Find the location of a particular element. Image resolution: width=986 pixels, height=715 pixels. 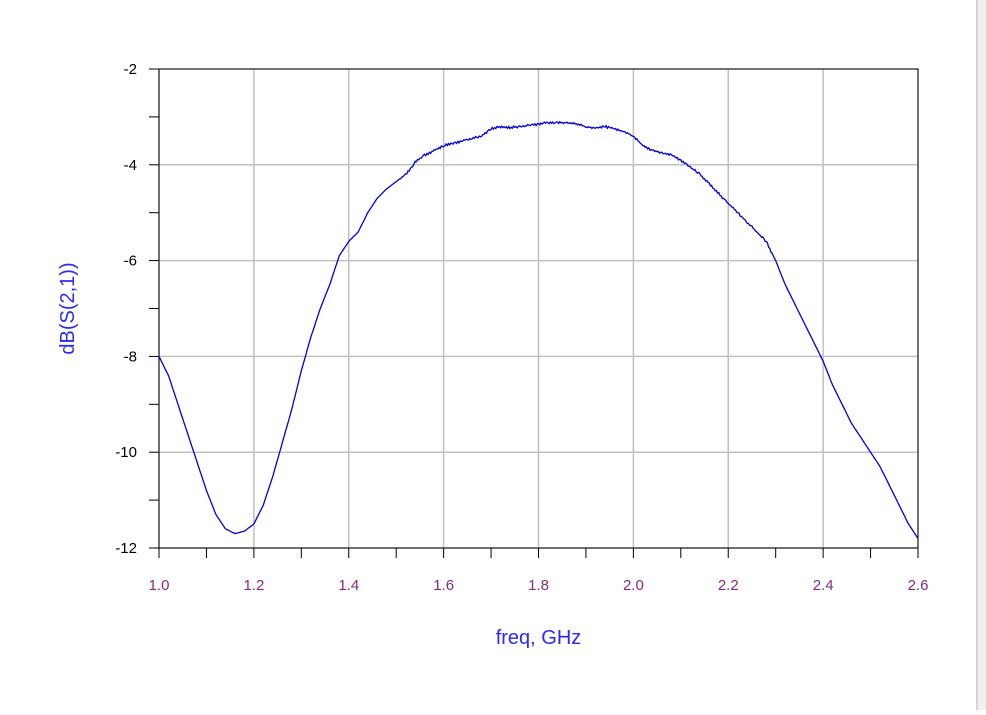

y-tick-label: -6 is located at coordinates (130, 261).